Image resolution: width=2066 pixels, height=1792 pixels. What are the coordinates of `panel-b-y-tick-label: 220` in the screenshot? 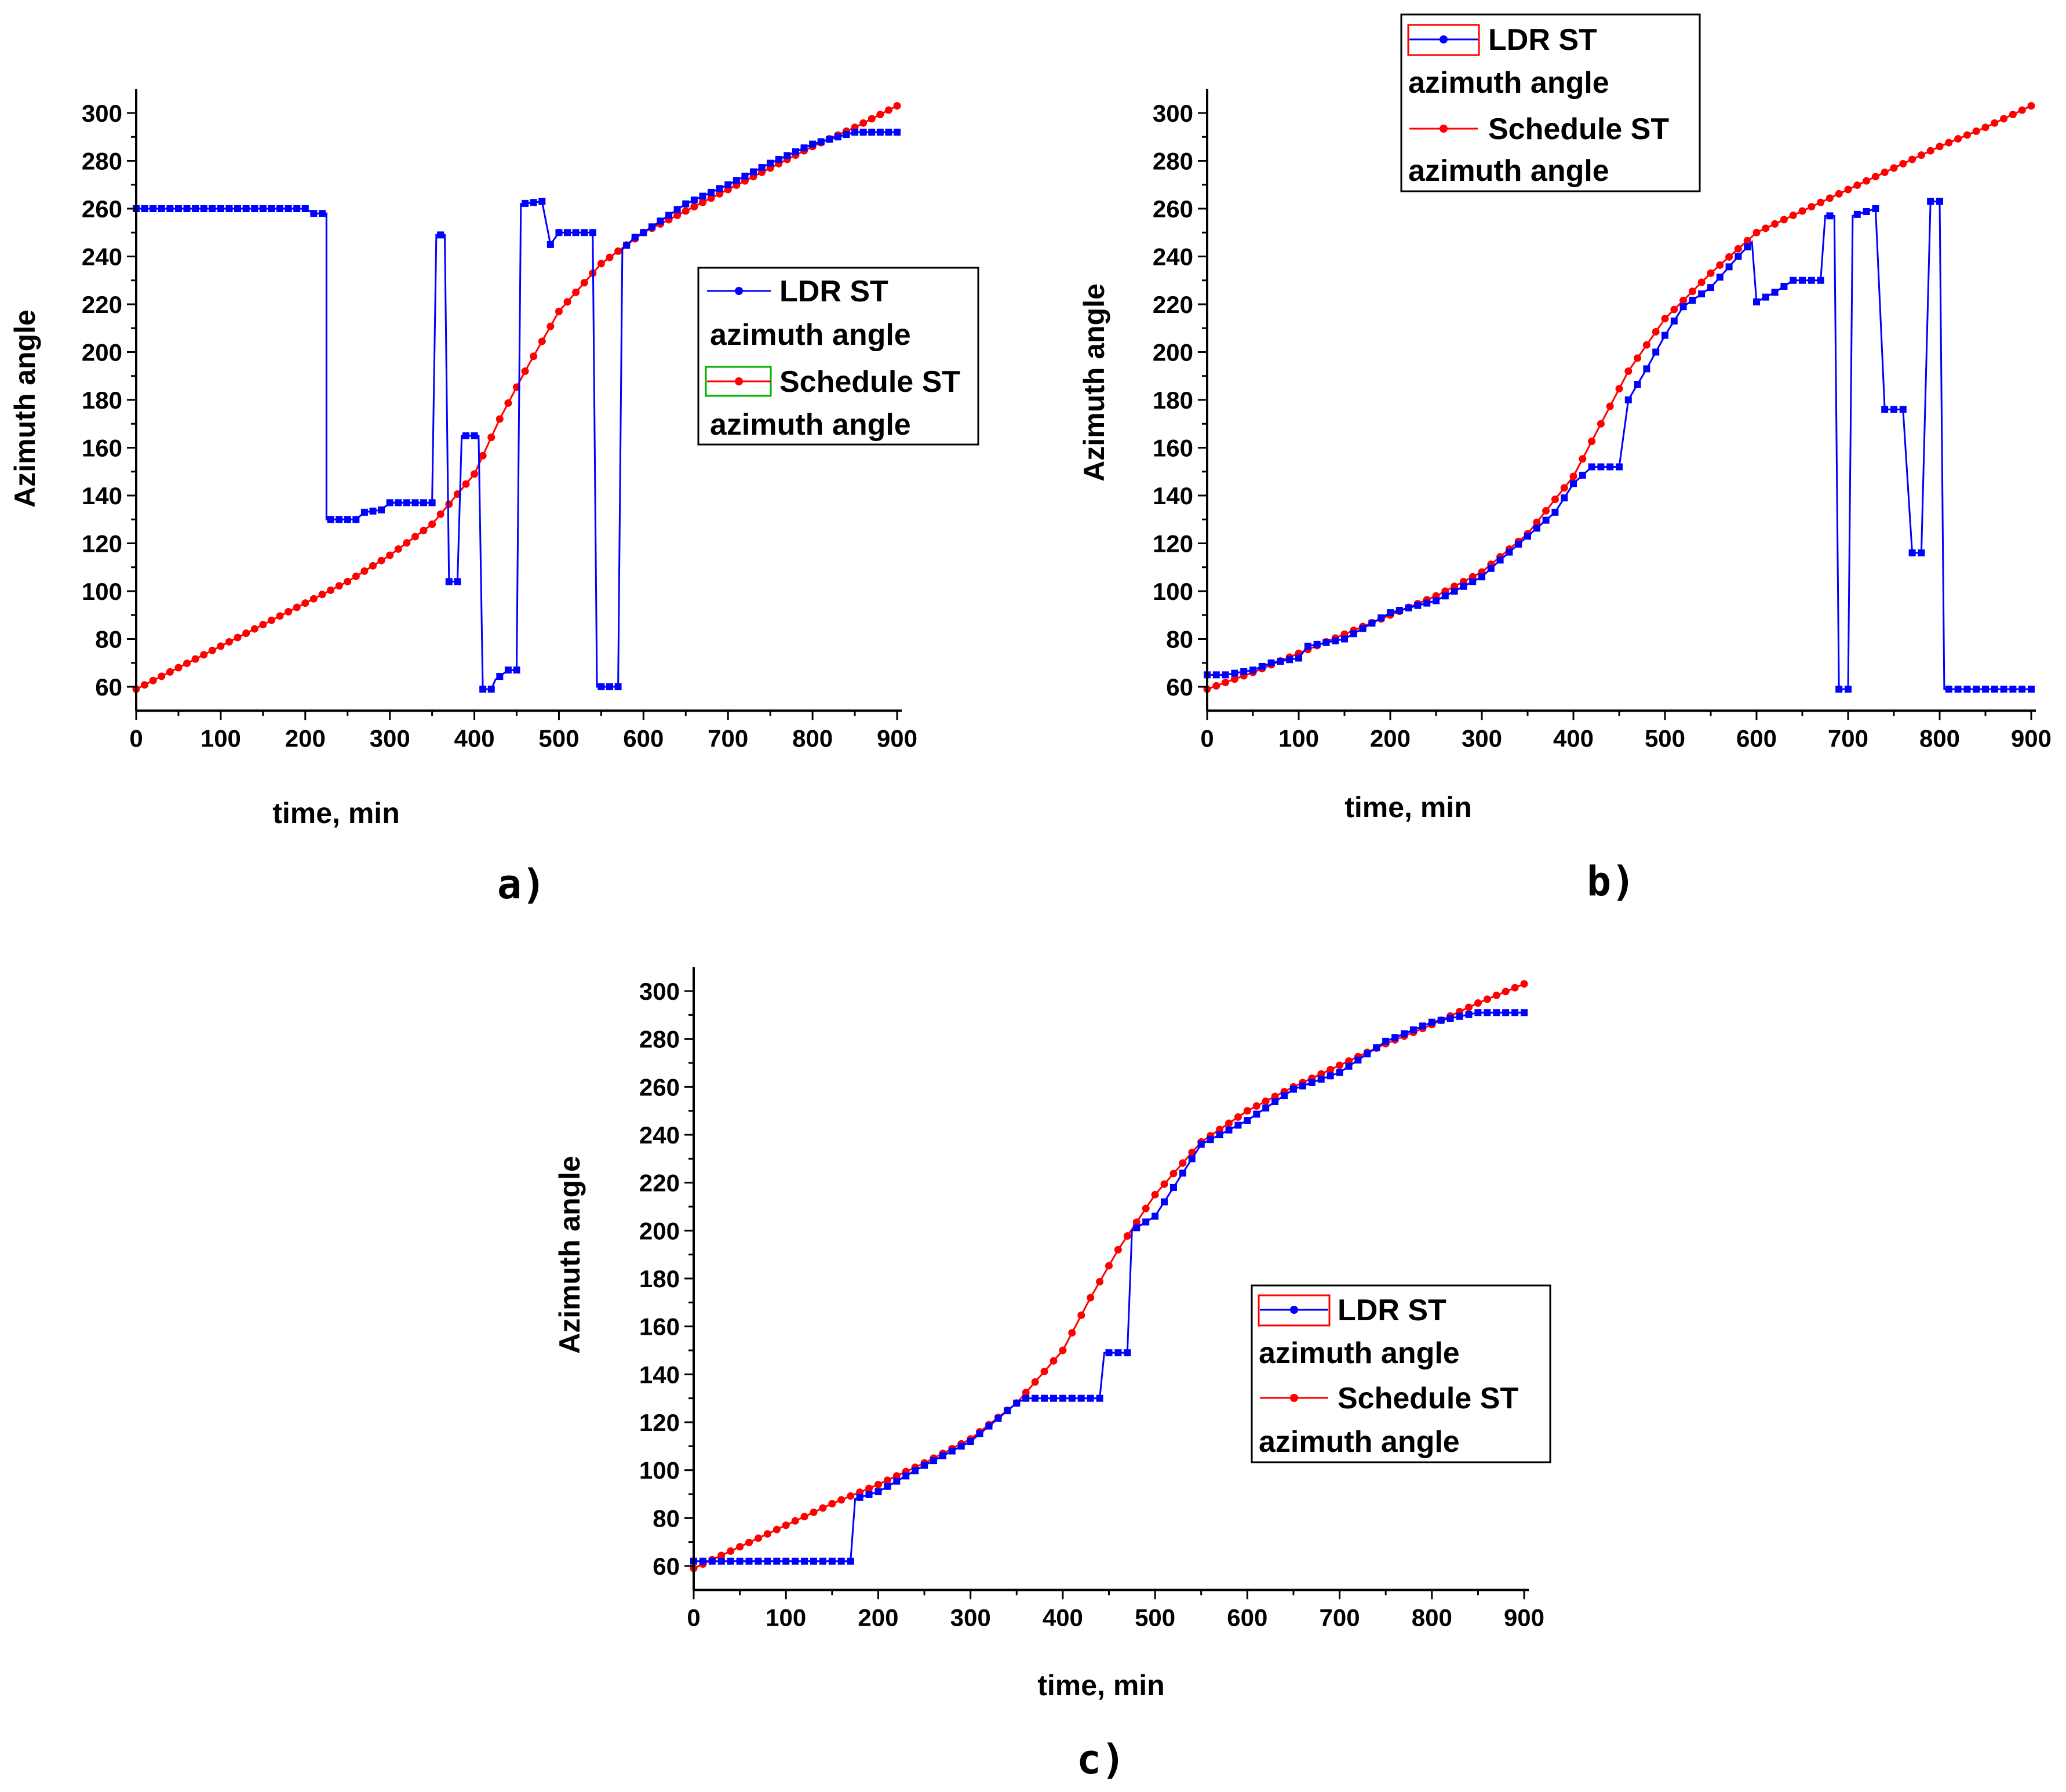 It's located at (1173, 304).